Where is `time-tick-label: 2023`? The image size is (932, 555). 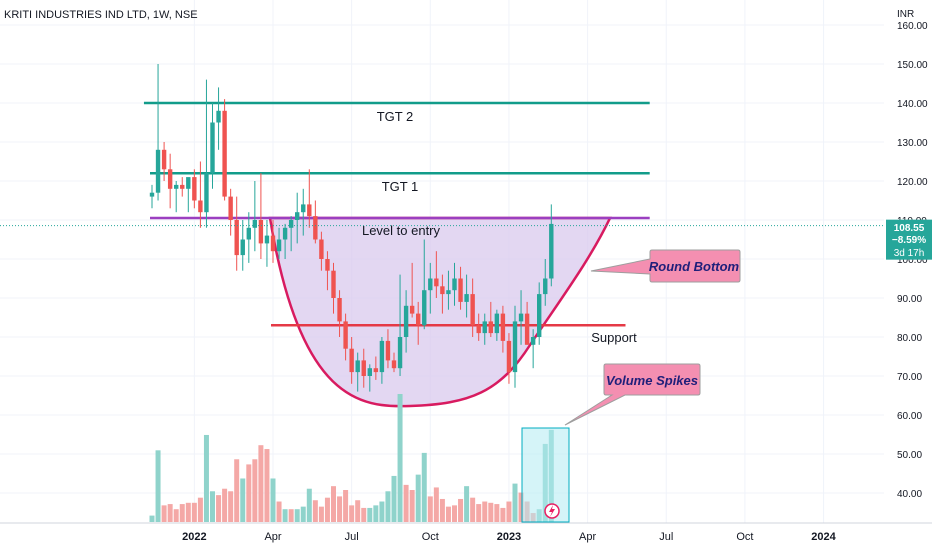
time-tick-label: 2023 is located at coordinates (509, 537).